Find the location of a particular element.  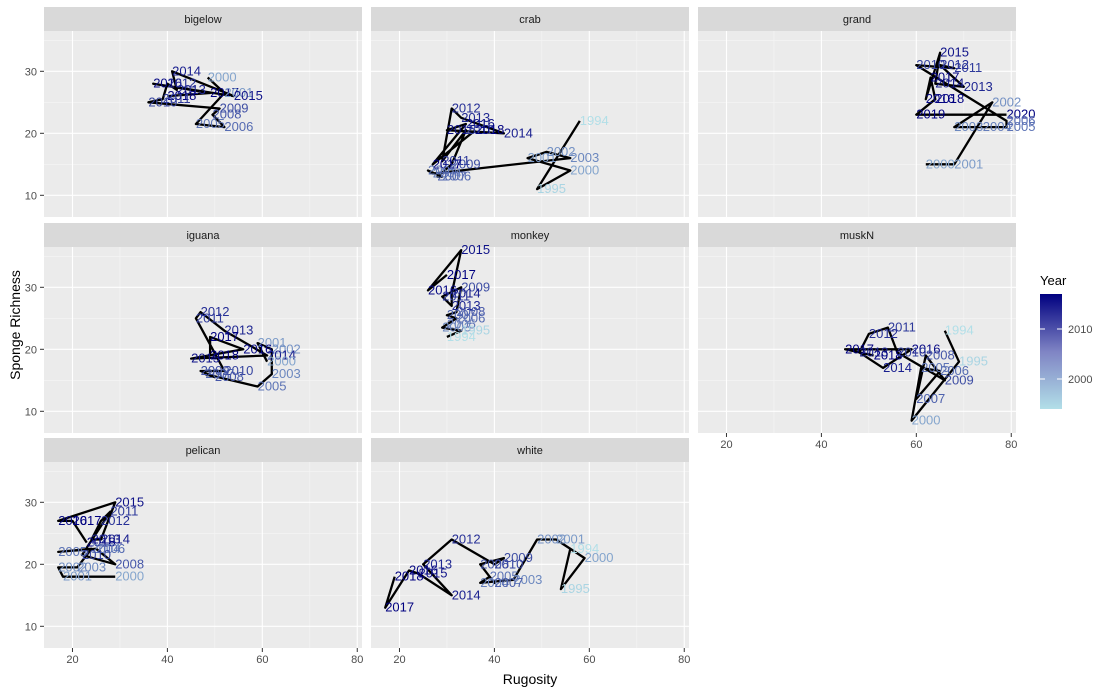

point-label: 2001 is located at coordinates (542, 157).